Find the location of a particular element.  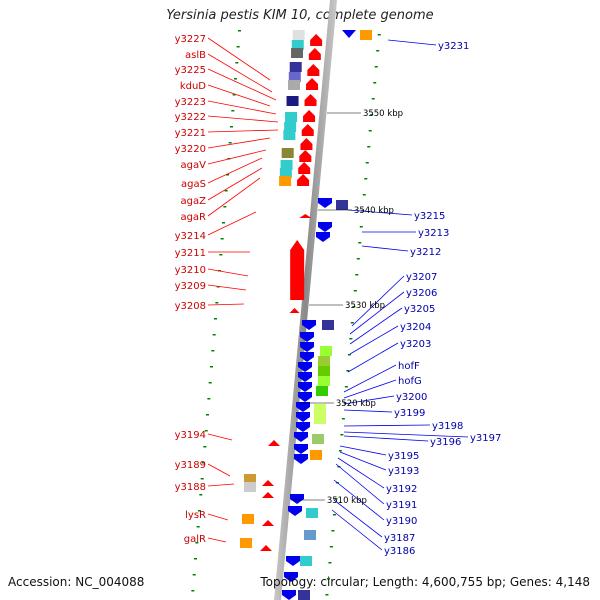

reverse-gene-label: y3198 is located at coordinates (447, 426).